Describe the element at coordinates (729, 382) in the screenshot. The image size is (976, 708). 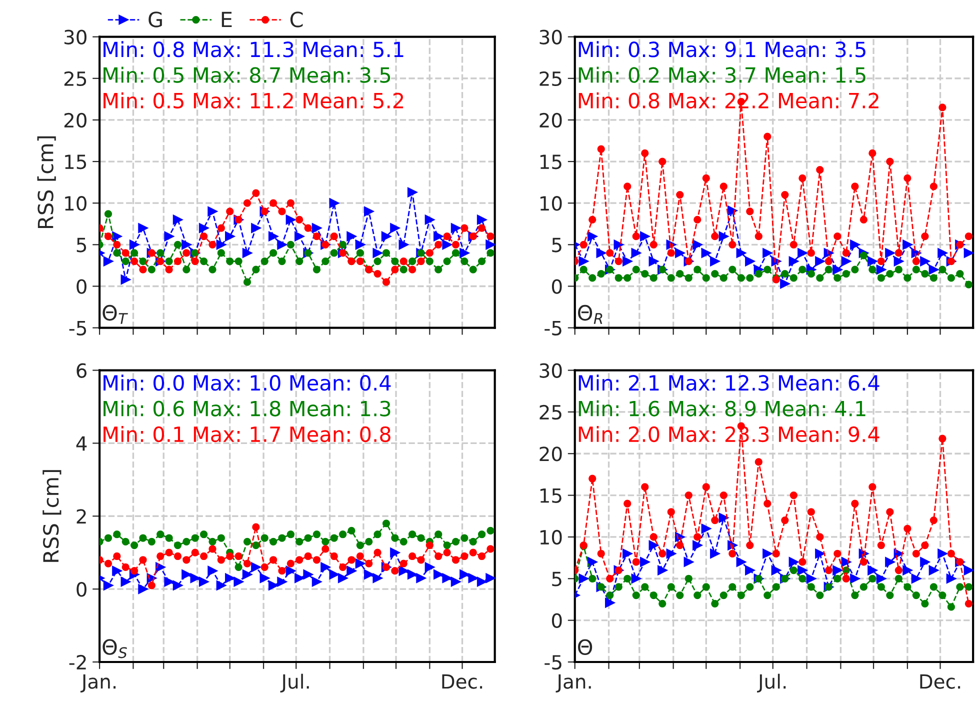
I see `annotation: Min: 2.1 Max: 12.3 Mean: 6.4` at that location.